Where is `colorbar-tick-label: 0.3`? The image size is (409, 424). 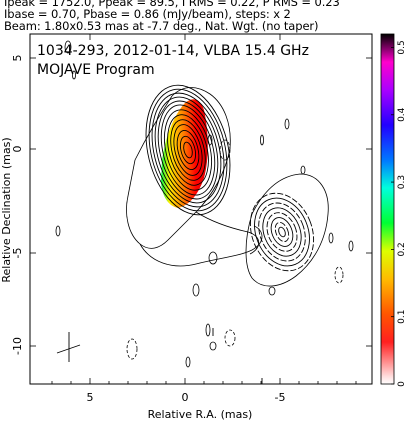 colorbar-tick-label: 0.3 is located at coordinates (402, 182).